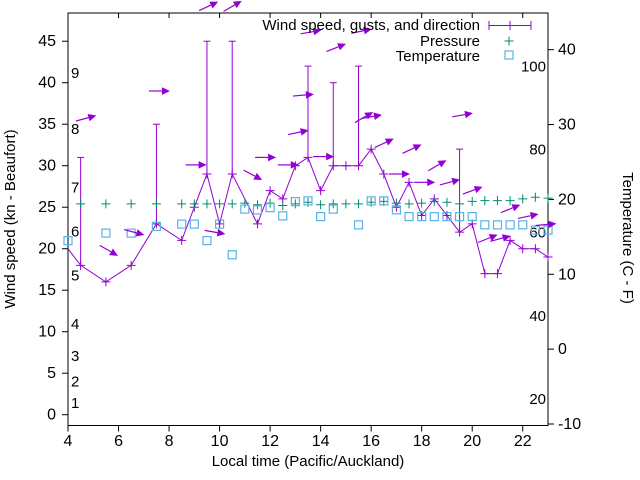 The width and height of the screenshot is (640, 480). What do you see at coordinates (47, 41) in the screenshot?
I see `y-left-tick-label: 45` at bounding box center [47, 41].